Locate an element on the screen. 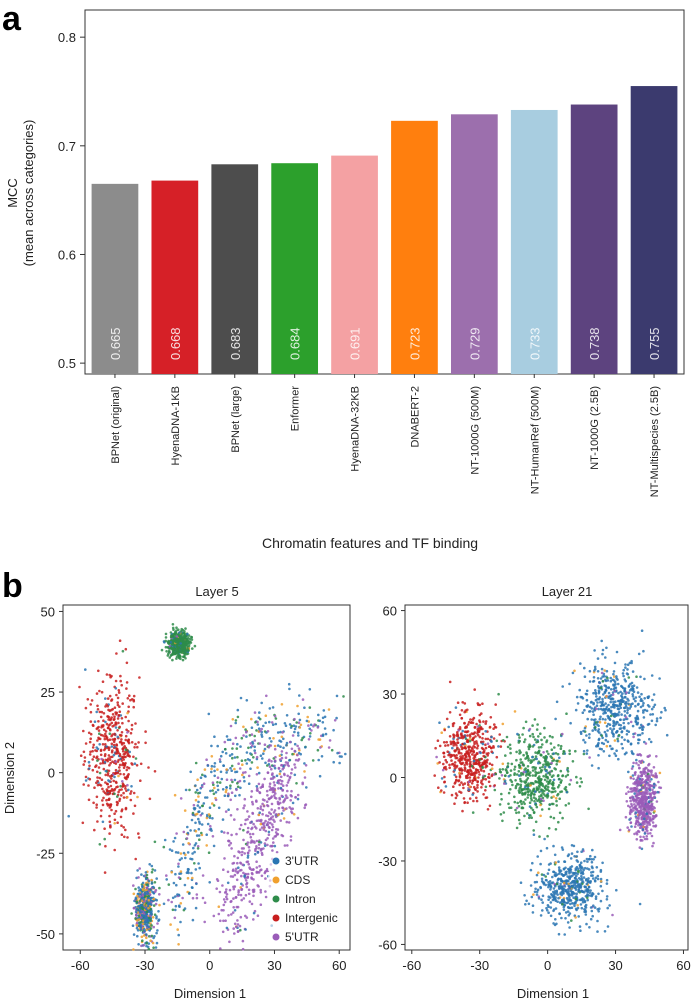 The width and height of the screenshot is (693, 1000). legend-marker is located at coordinates (276, 861).